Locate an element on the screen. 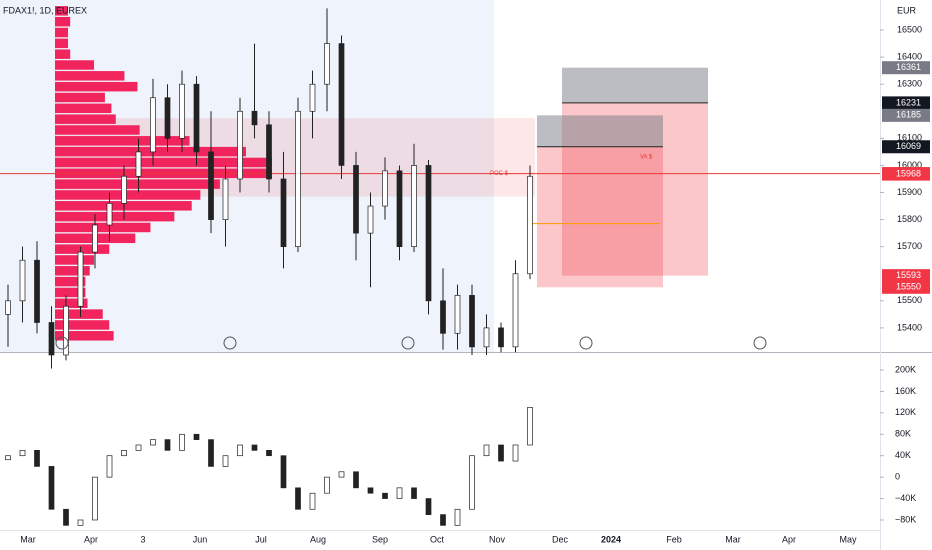 The width and height of the screenshot is (932, 550). x-tick-label: Jun is located at coordinates (200, 539).